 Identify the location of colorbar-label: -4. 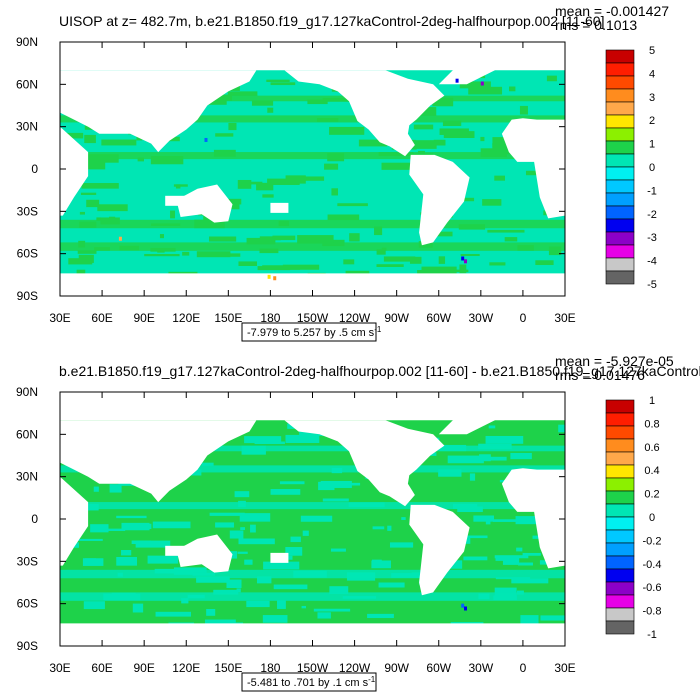
(652, 262).